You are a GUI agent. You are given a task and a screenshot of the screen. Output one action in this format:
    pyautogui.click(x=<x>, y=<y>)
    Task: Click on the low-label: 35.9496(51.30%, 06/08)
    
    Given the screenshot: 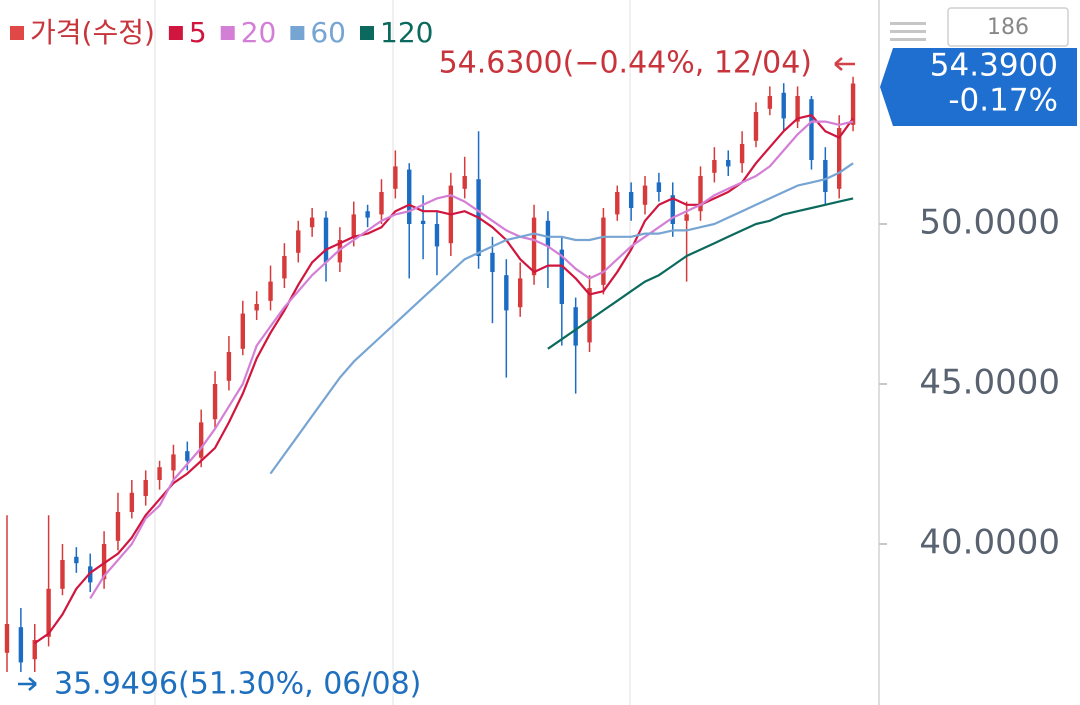 What is the action you would take?
    pyautogui.click(x=237, y=684)
    